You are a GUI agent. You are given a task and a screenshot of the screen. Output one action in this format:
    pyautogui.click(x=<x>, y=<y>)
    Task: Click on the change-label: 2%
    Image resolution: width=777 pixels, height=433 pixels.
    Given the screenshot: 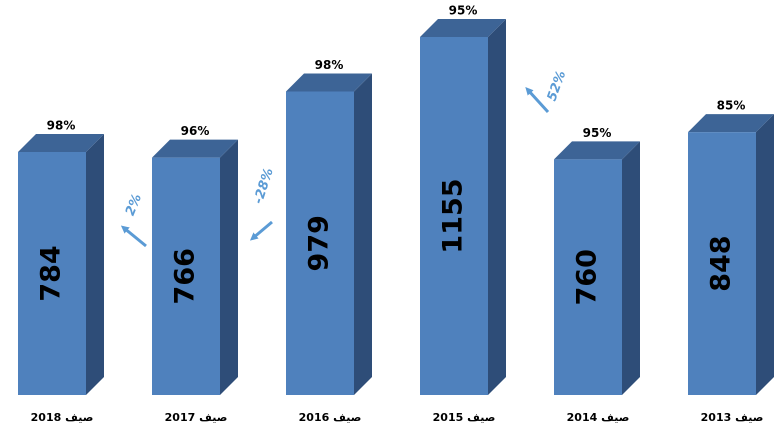 What is the action you would take?
    pyautogui.click(x=134, y=205)
    